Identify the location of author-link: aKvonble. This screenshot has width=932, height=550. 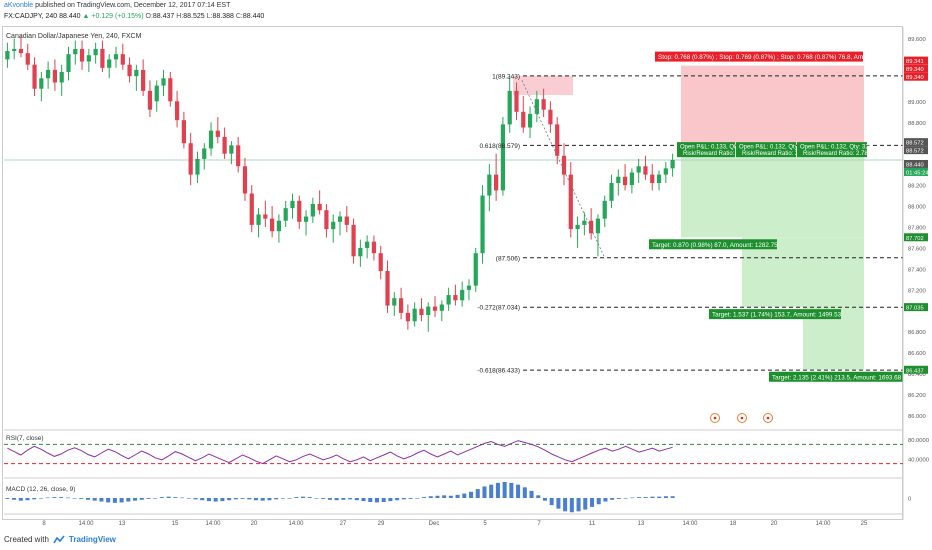
(19, 5).